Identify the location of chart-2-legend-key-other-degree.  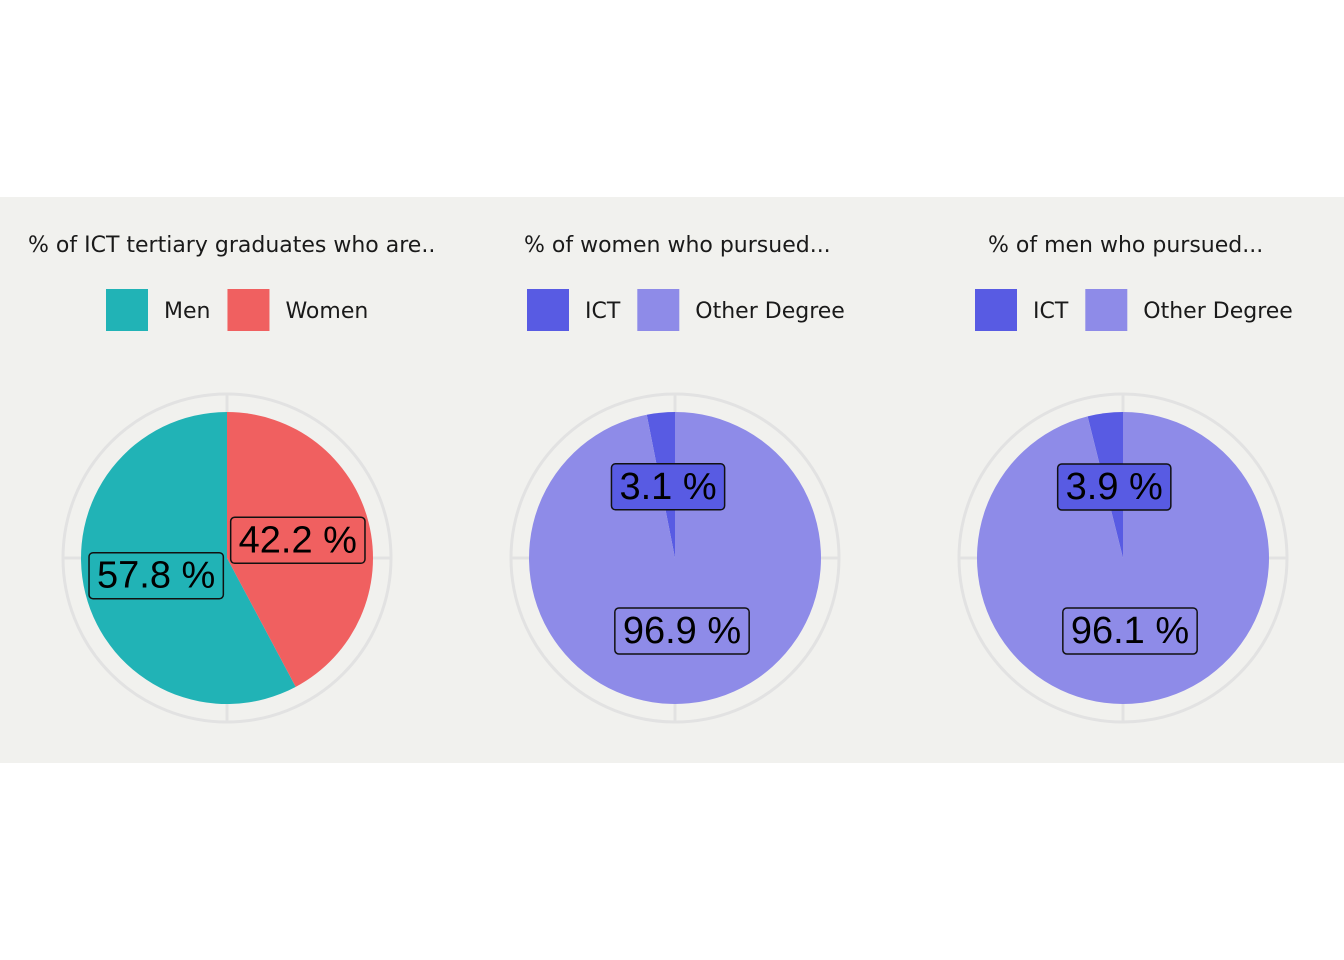
(658, 310).